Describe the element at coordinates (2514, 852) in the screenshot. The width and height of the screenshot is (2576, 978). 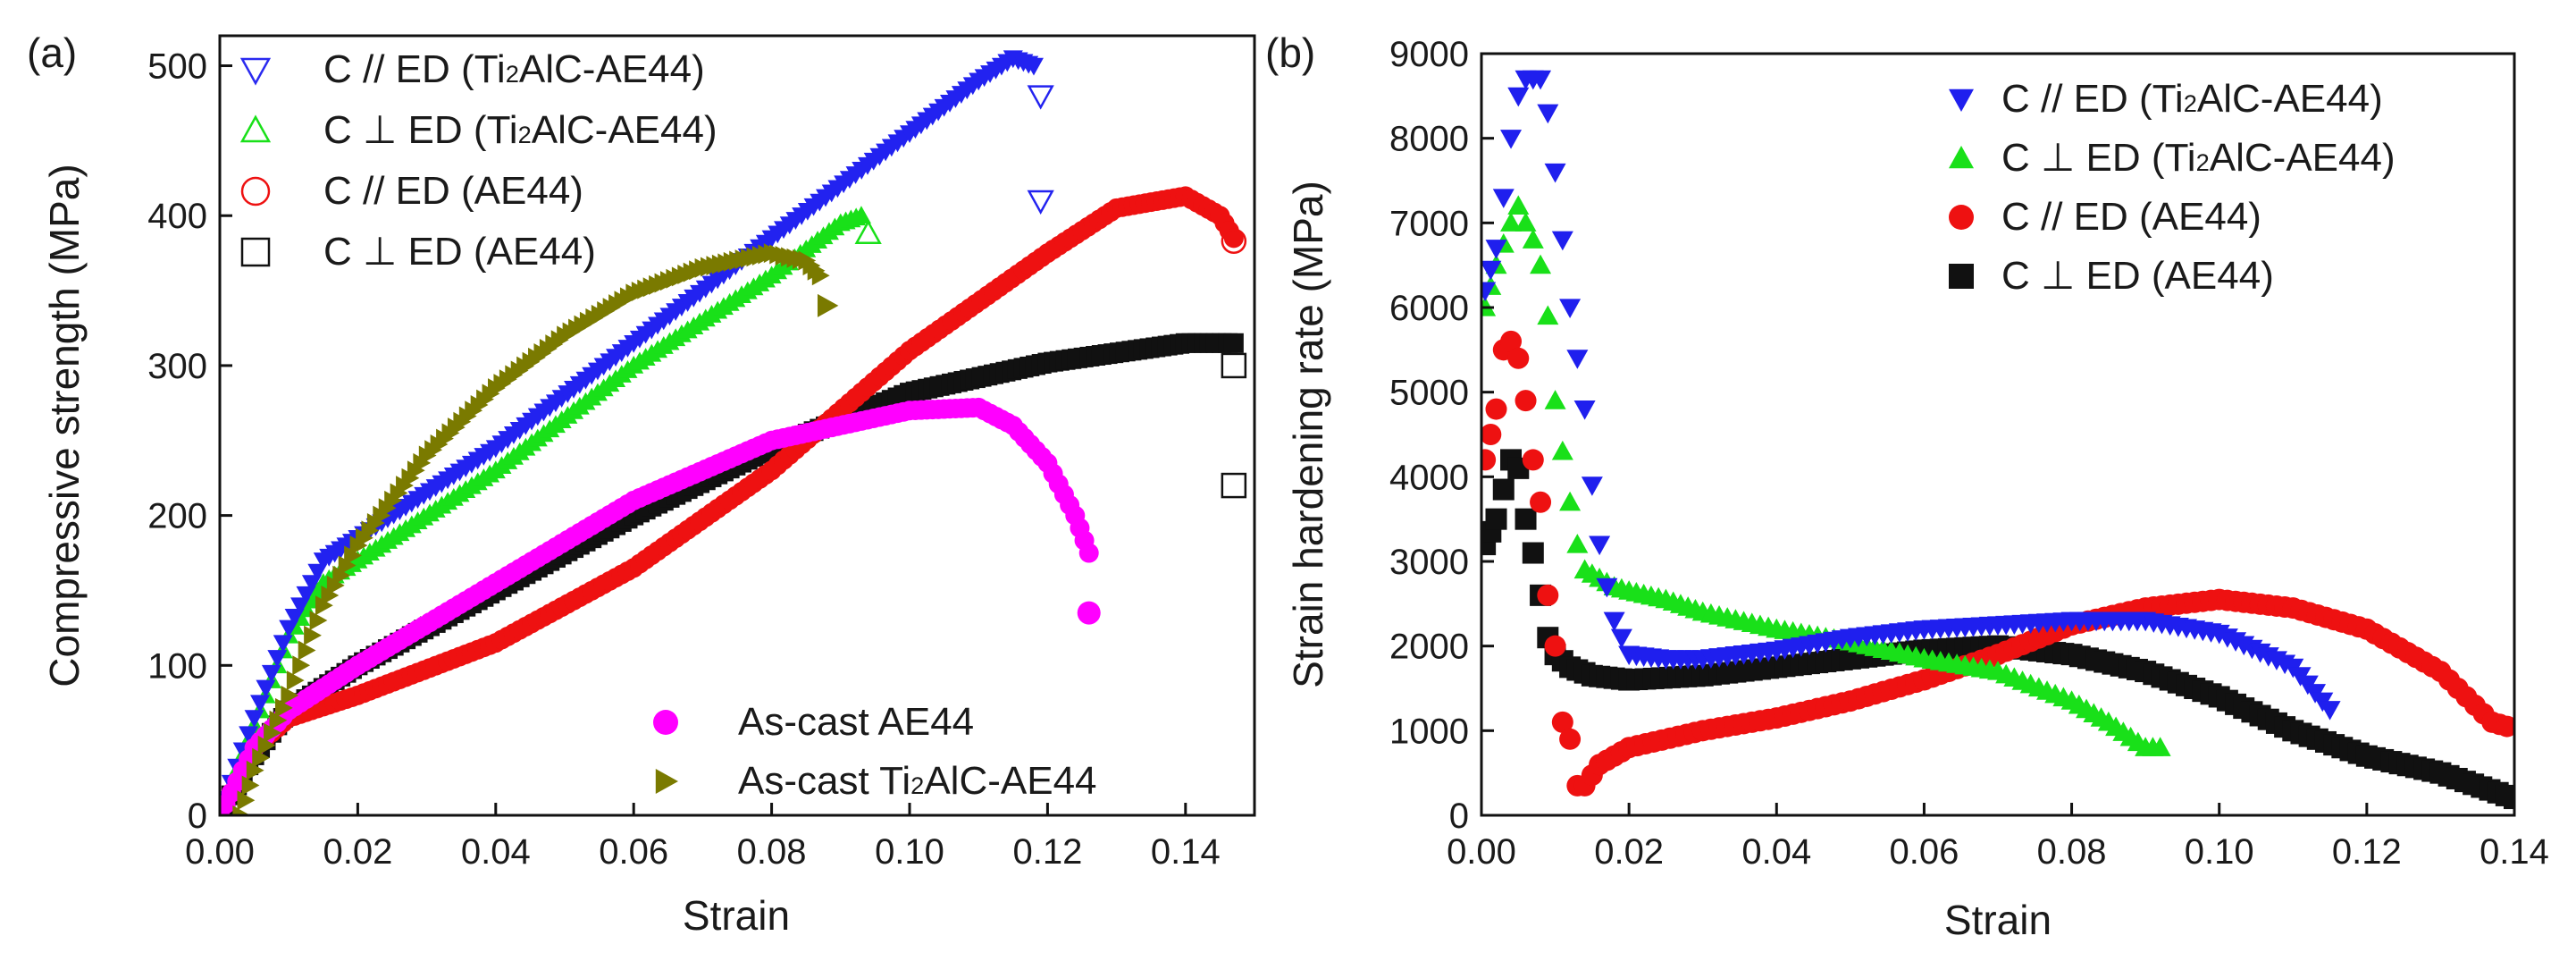
I see `x-tick-label: 0.14` at that location.